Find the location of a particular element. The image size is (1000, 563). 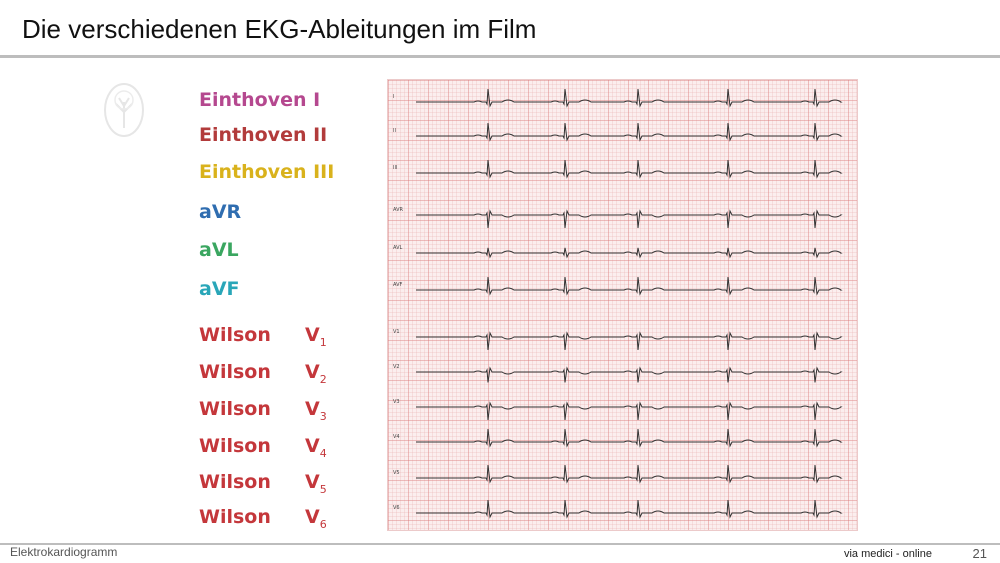

ecg-trace-avr is located at coordinates (629, 219).